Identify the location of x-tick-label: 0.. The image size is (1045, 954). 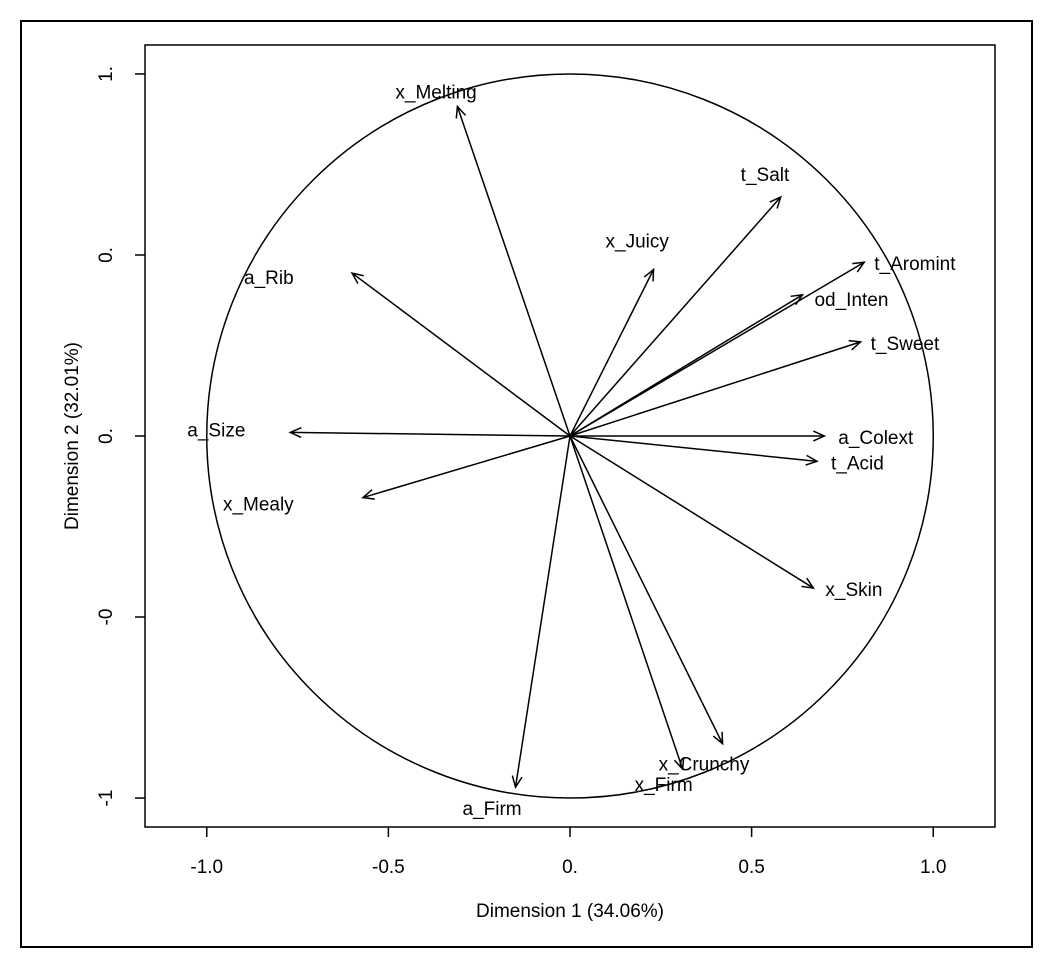
(570, 867).